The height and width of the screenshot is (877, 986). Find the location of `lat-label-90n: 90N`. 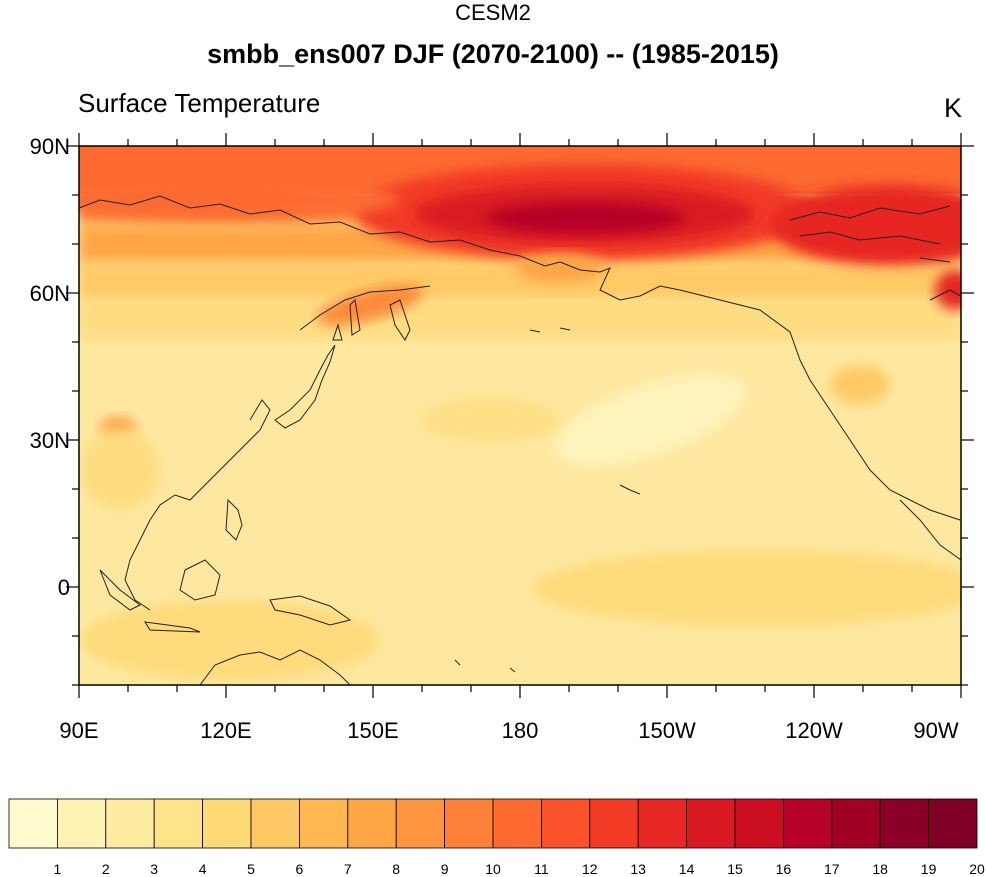

lat-label-90n: 90N is located at coordinates (49, 146).